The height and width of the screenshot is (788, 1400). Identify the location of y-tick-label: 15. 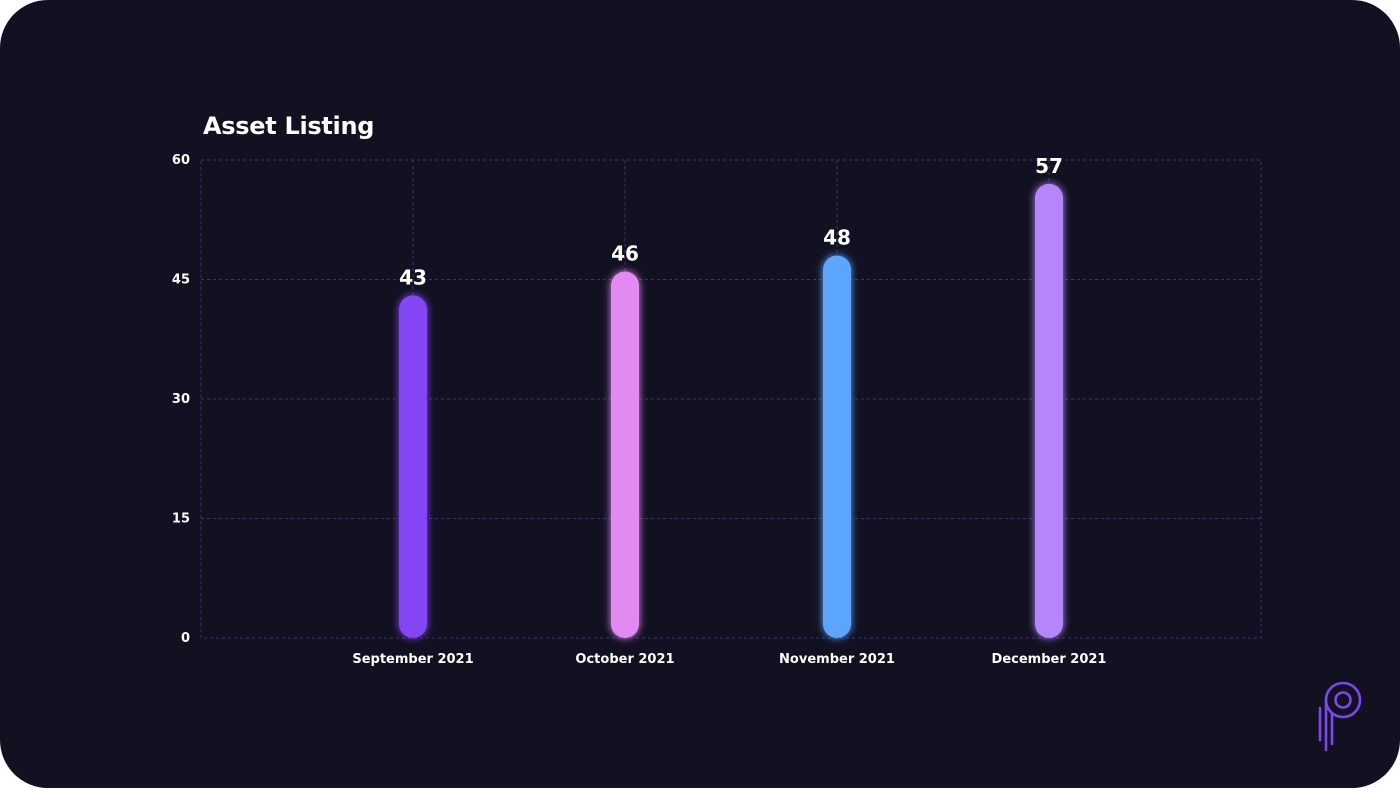
(181, 519).